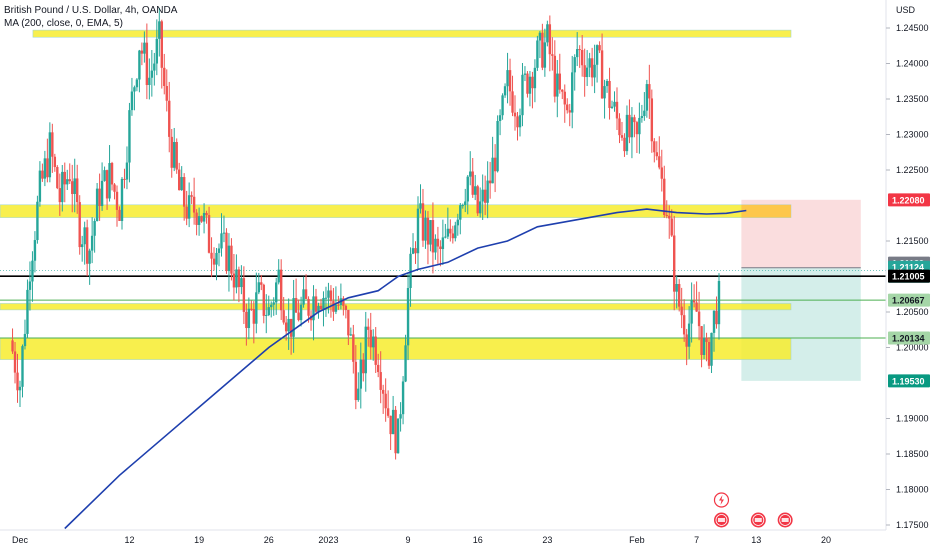 Image resolution: width=932 pixels, height=555 pixels. What do you see at coordinates (63, 23) in the screenshot?
I see `indicator-label: MA (200, close, 0, EMA, 5)` at bounding box center [63, 23].